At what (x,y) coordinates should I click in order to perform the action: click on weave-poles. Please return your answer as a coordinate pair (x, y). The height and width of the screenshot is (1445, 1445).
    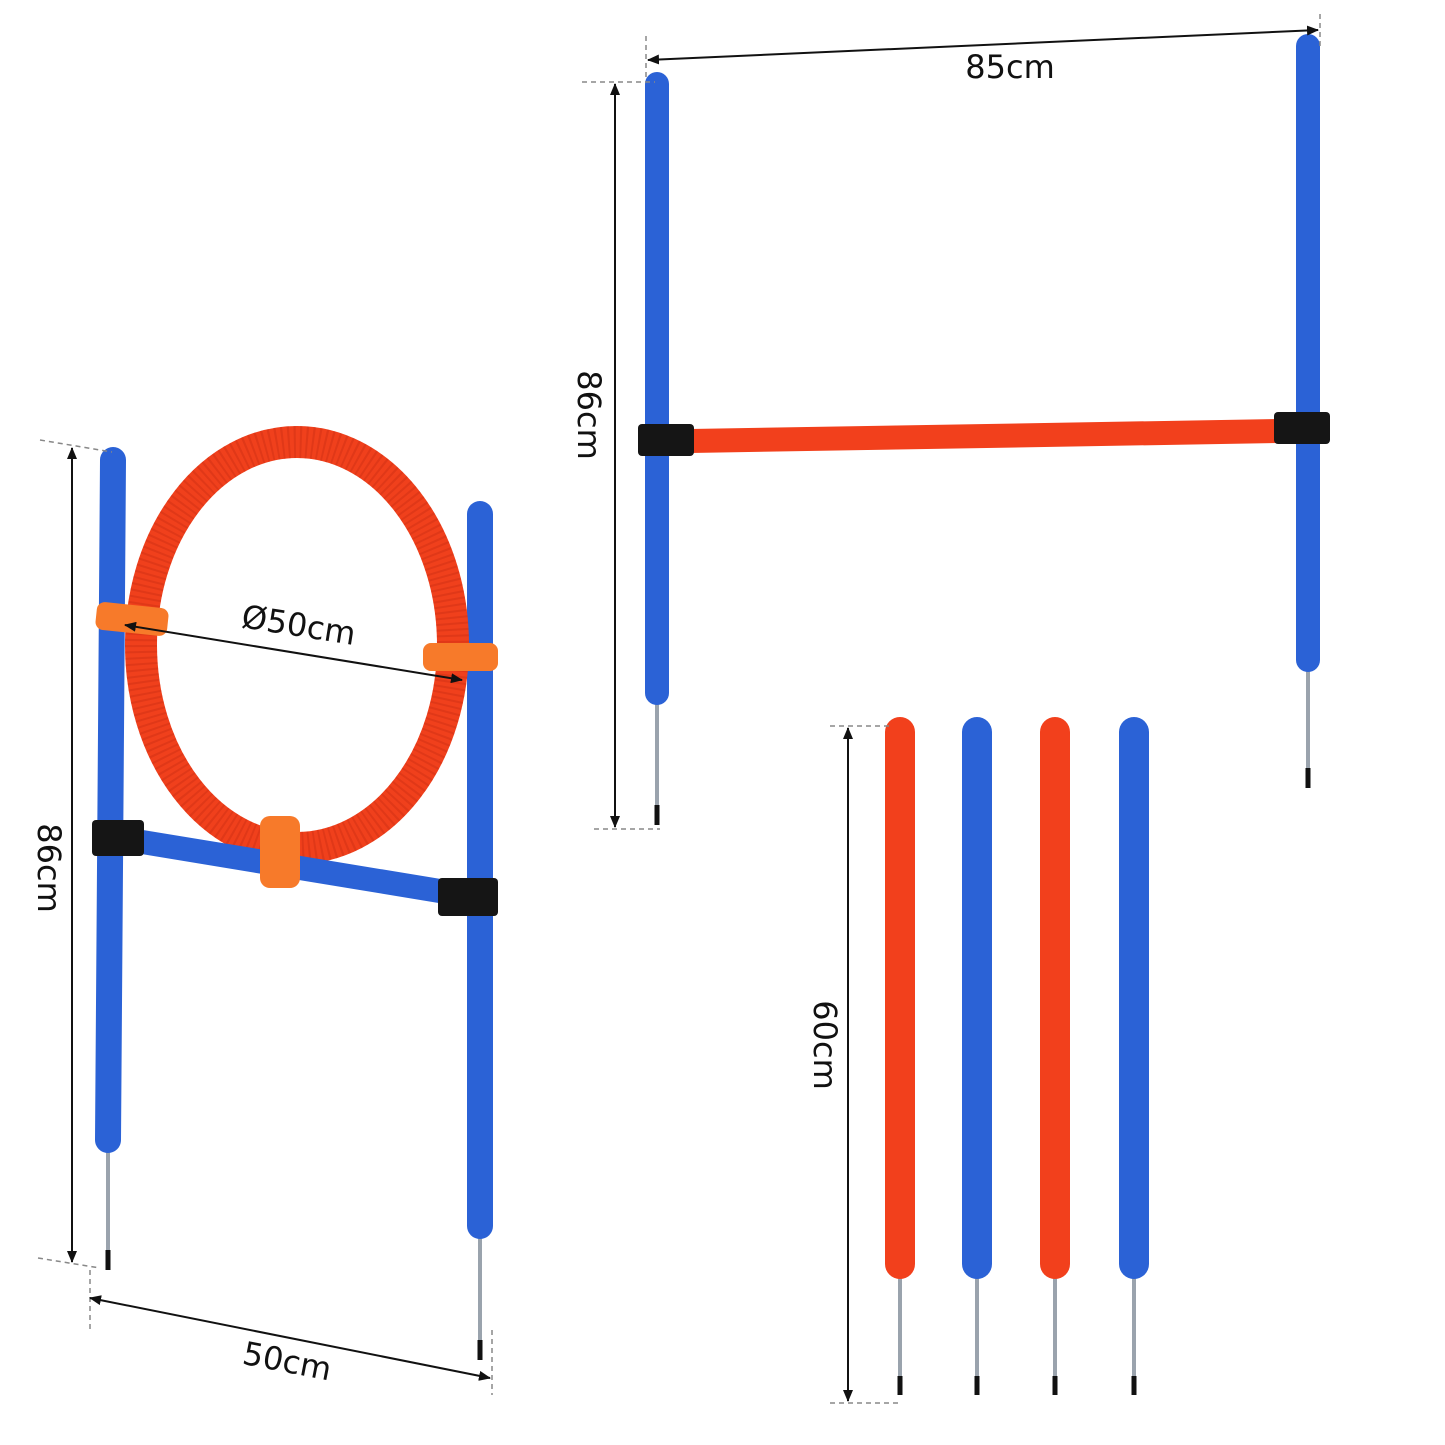
    Looking at the image, I should click on (1017, 1056).